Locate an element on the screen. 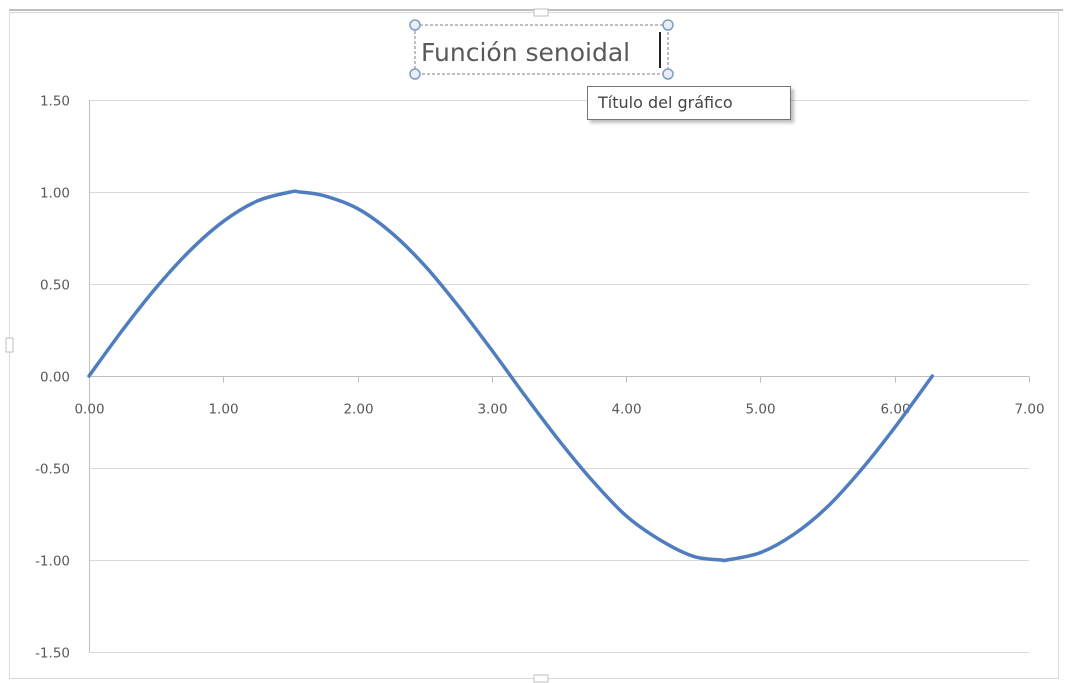 The image size is (1065, 683). x-tick-label: 0.00 is located at coordinates (89, 410).